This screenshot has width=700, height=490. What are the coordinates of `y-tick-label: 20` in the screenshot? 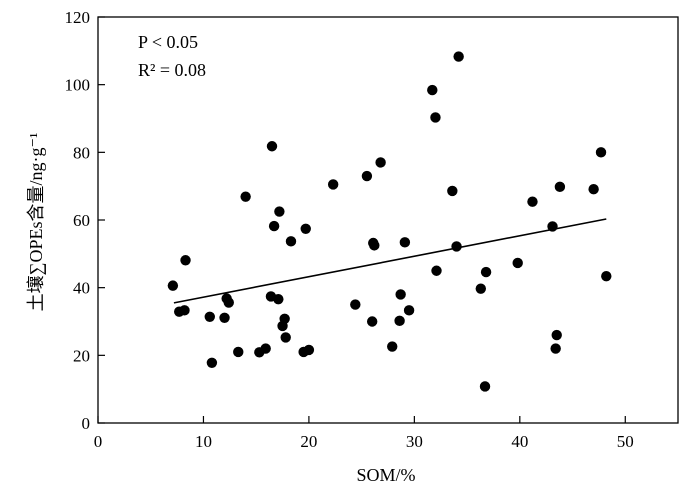 It's located at (81, 355).